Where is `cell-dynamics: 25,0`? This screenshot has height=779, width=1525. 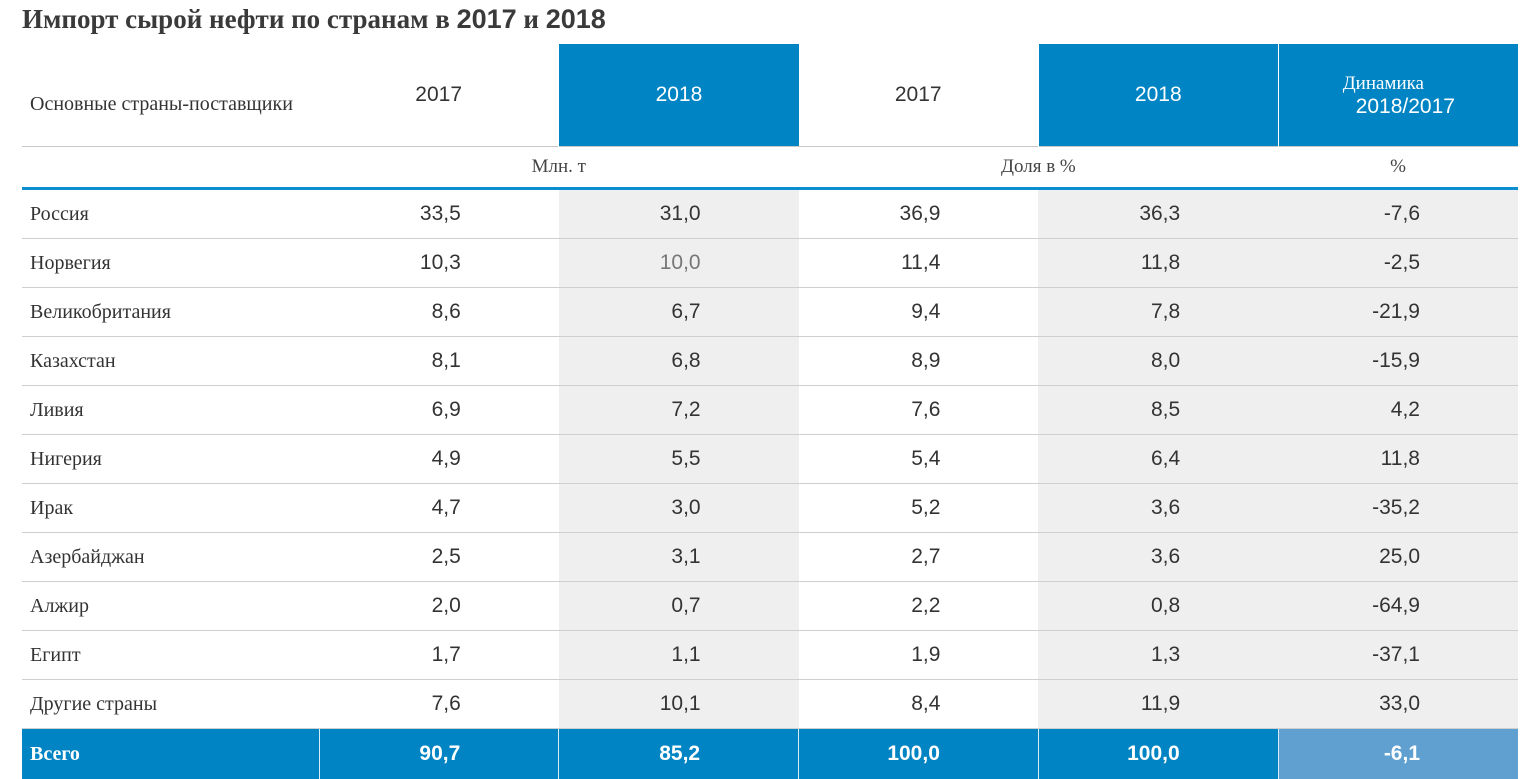
cell-dynamics: 25,0 is located at coordinates (1398, 557).